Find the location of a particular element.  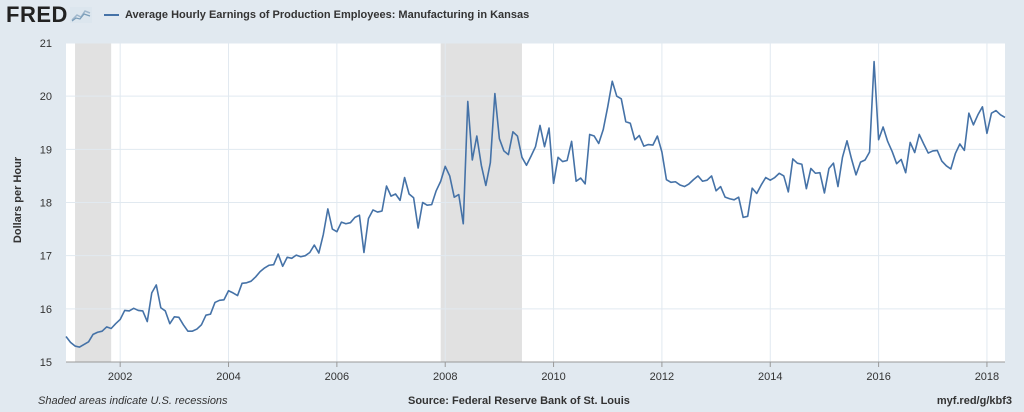

y-tick-label: 18 is located at coordinates (46, 204).